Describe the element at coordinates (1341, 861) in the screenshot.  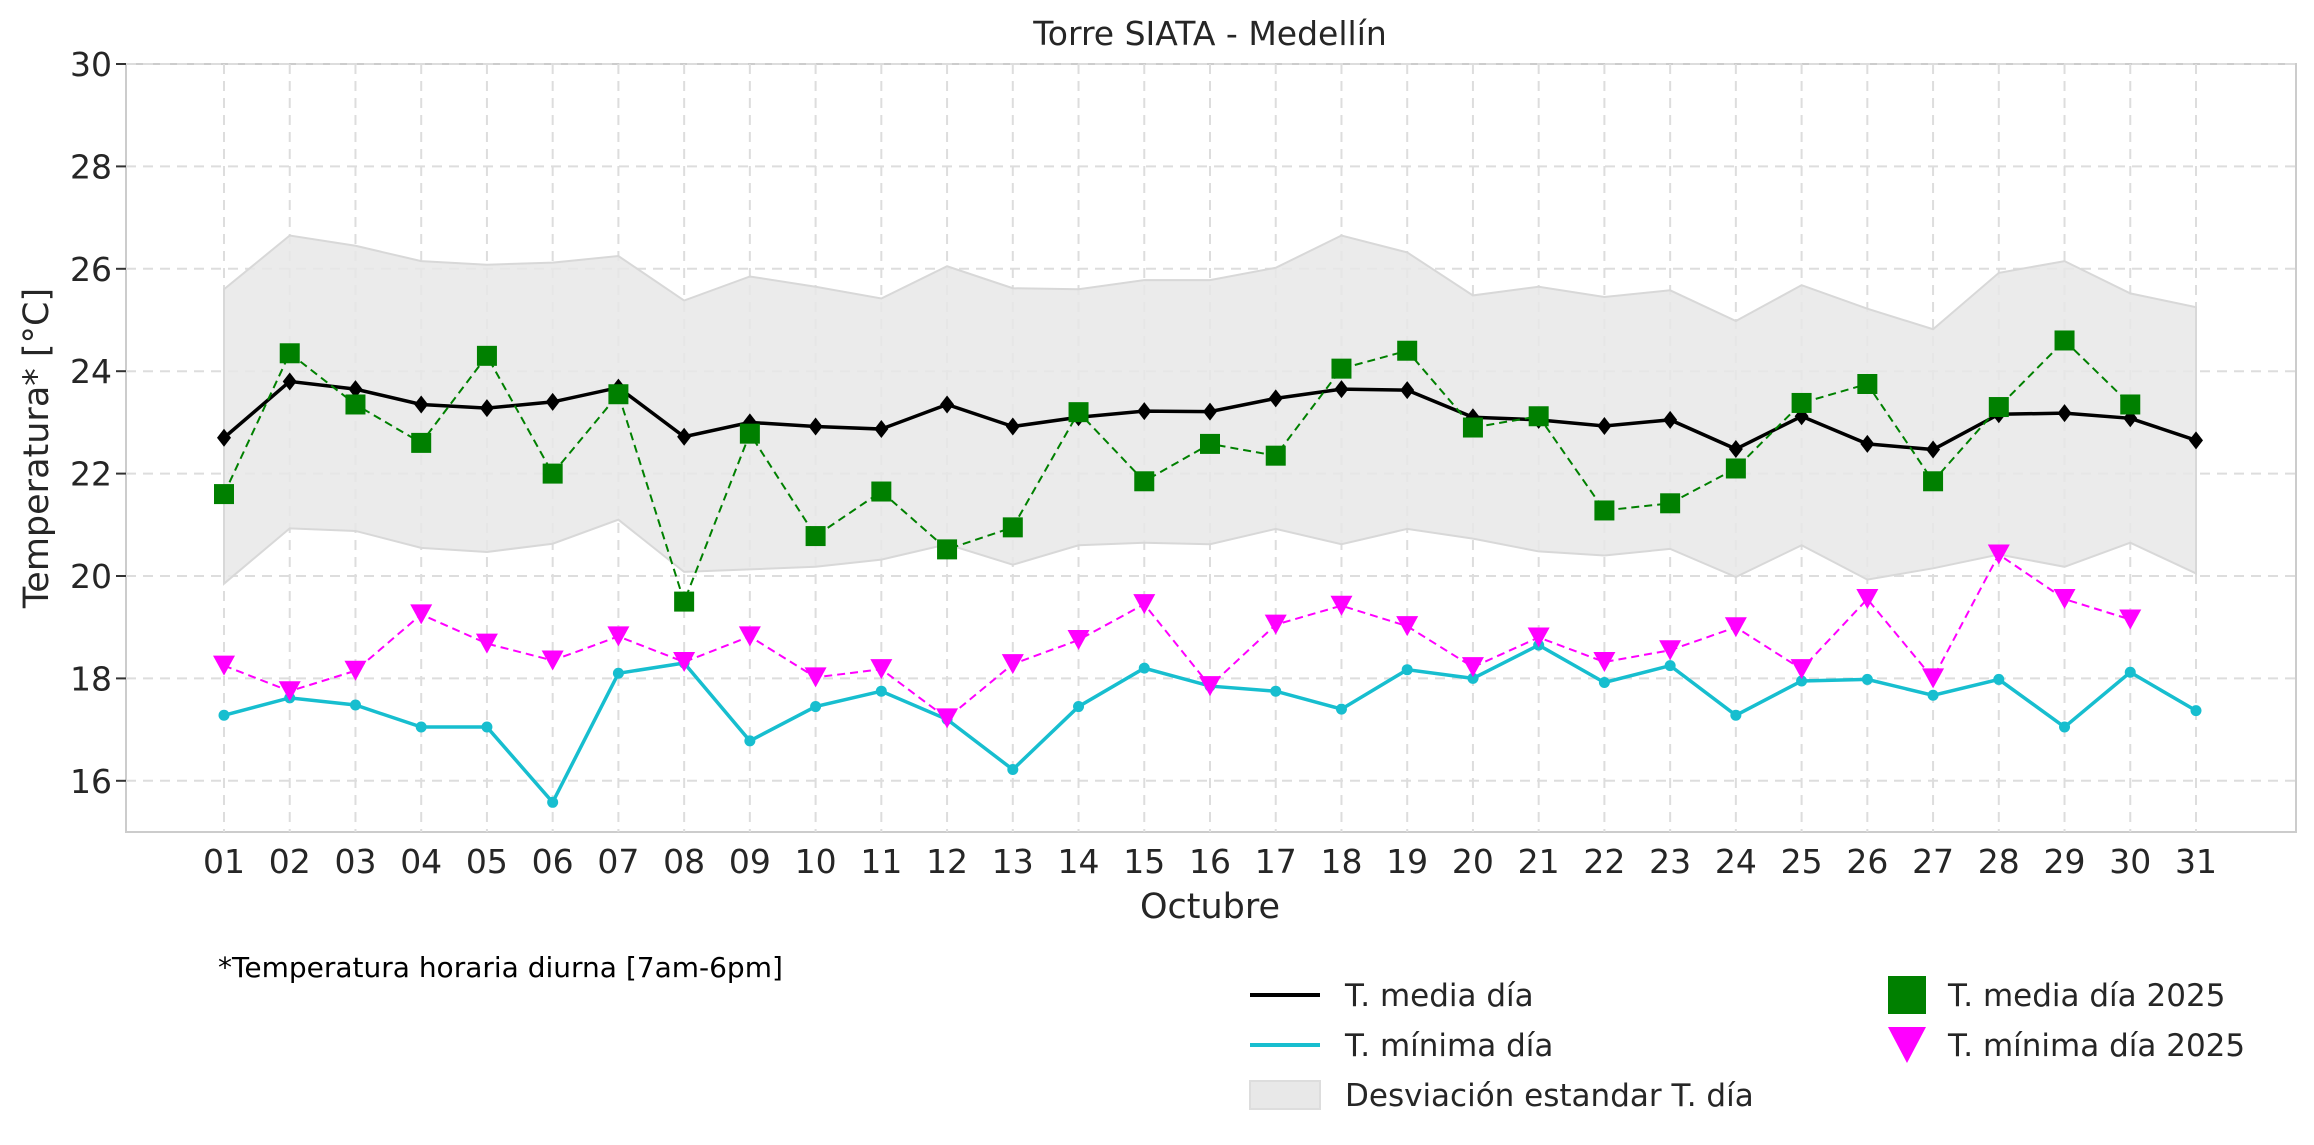
I see `x-tick-label: 18` at that location.